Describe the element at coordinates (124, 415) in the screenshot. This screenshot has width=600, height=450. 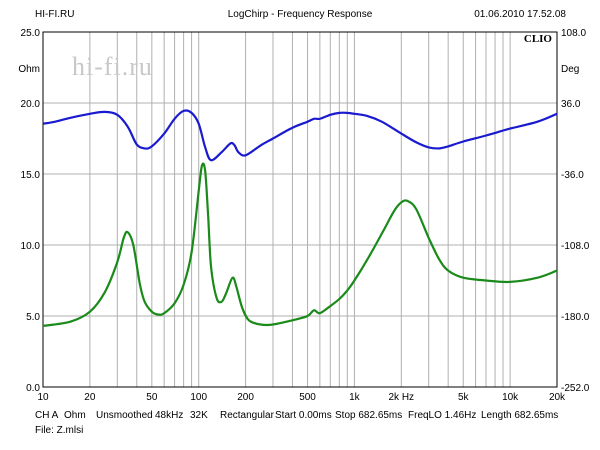
I see `footer-setting: Unsmoothed` at that location.